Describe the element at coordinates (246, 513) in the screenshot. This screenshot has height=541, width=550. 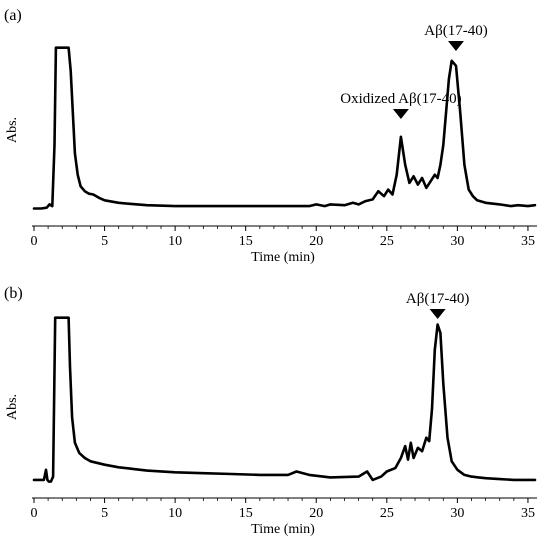
I see `panel-b-x-tick-label: 15` at that location.